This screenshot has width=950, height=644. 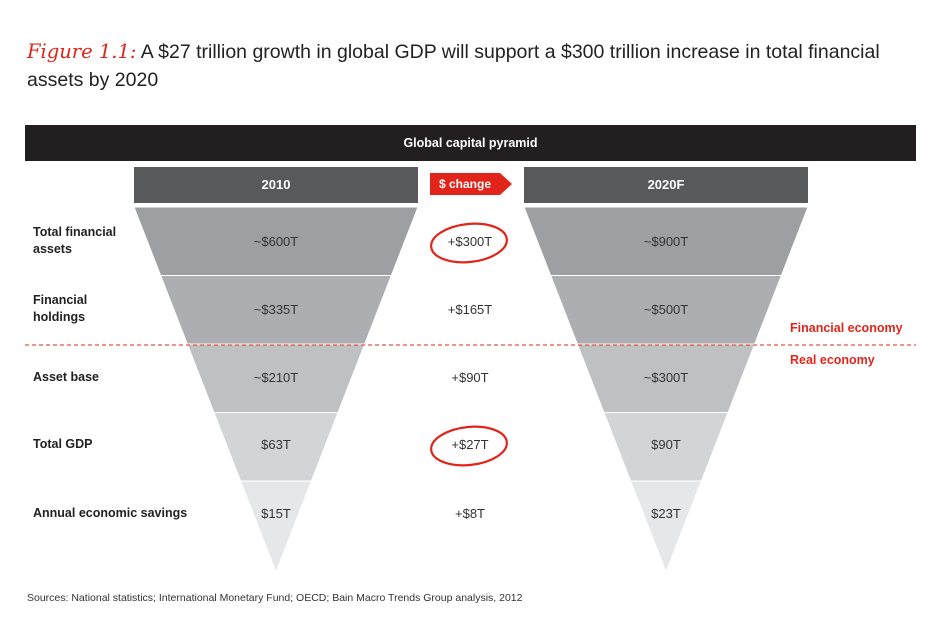 What do you see at coordinates (666, 309) in the screenshot?
I see `value-2020f: ~$500T` at bounding box center [666, 309].